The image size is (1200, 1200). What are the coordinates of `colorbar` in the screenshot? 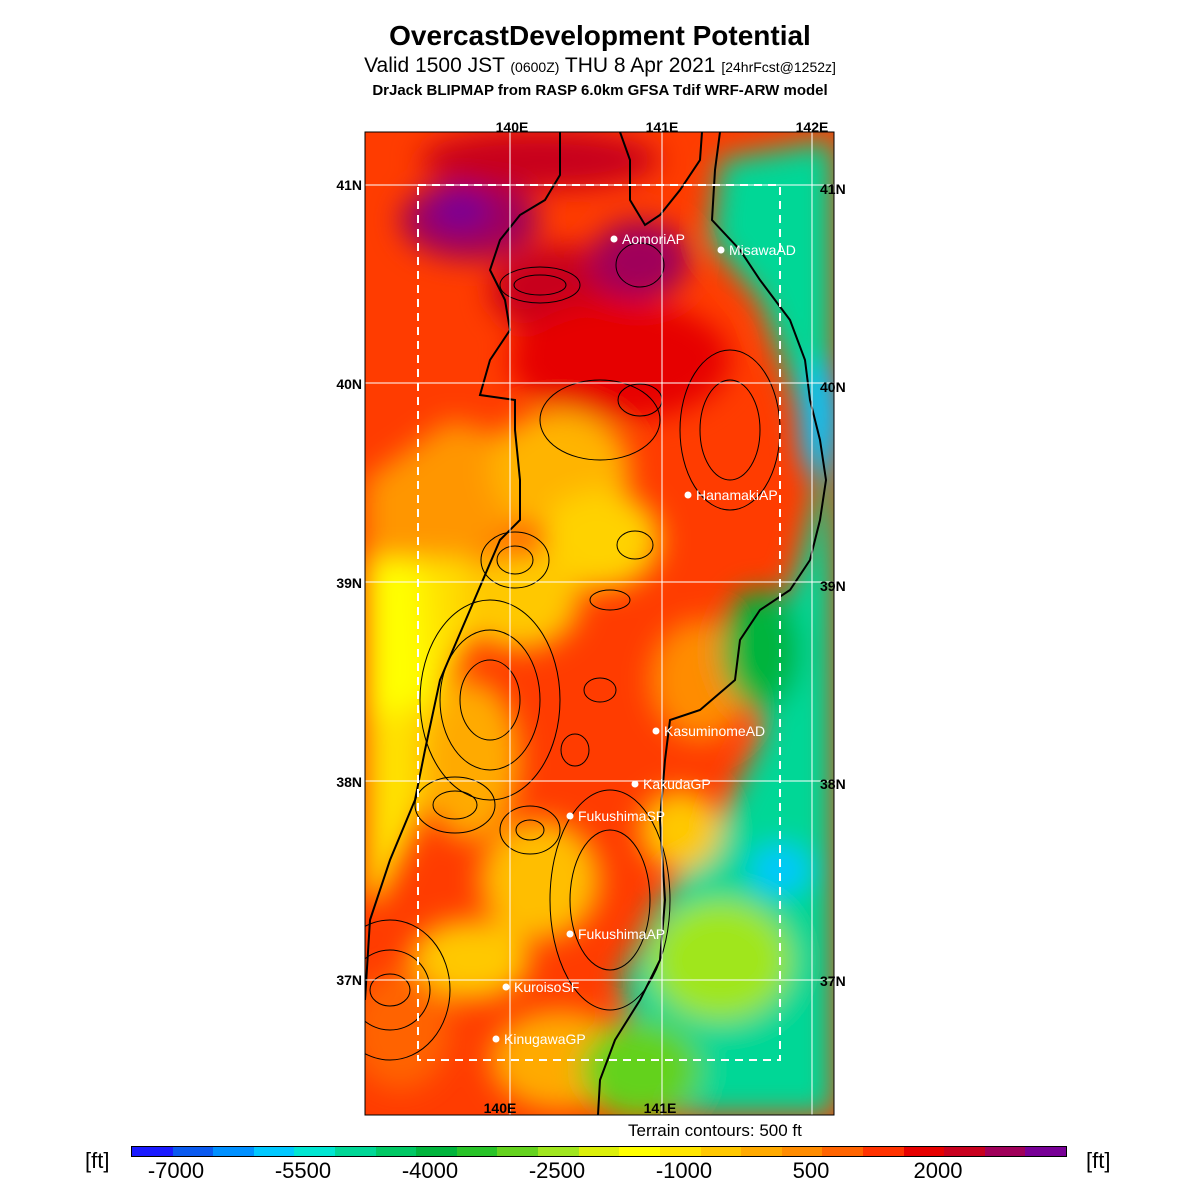 It's located at (599, 1151).